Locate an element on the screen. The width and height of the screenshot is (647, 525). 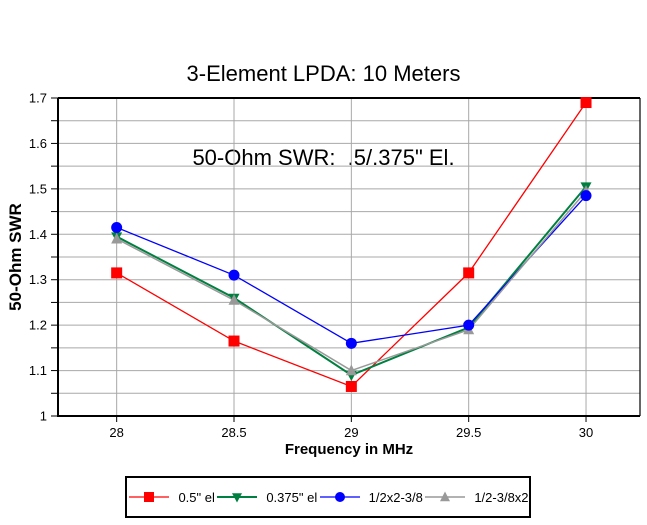
svg-text: 30 is located at coordinates (586, 432).